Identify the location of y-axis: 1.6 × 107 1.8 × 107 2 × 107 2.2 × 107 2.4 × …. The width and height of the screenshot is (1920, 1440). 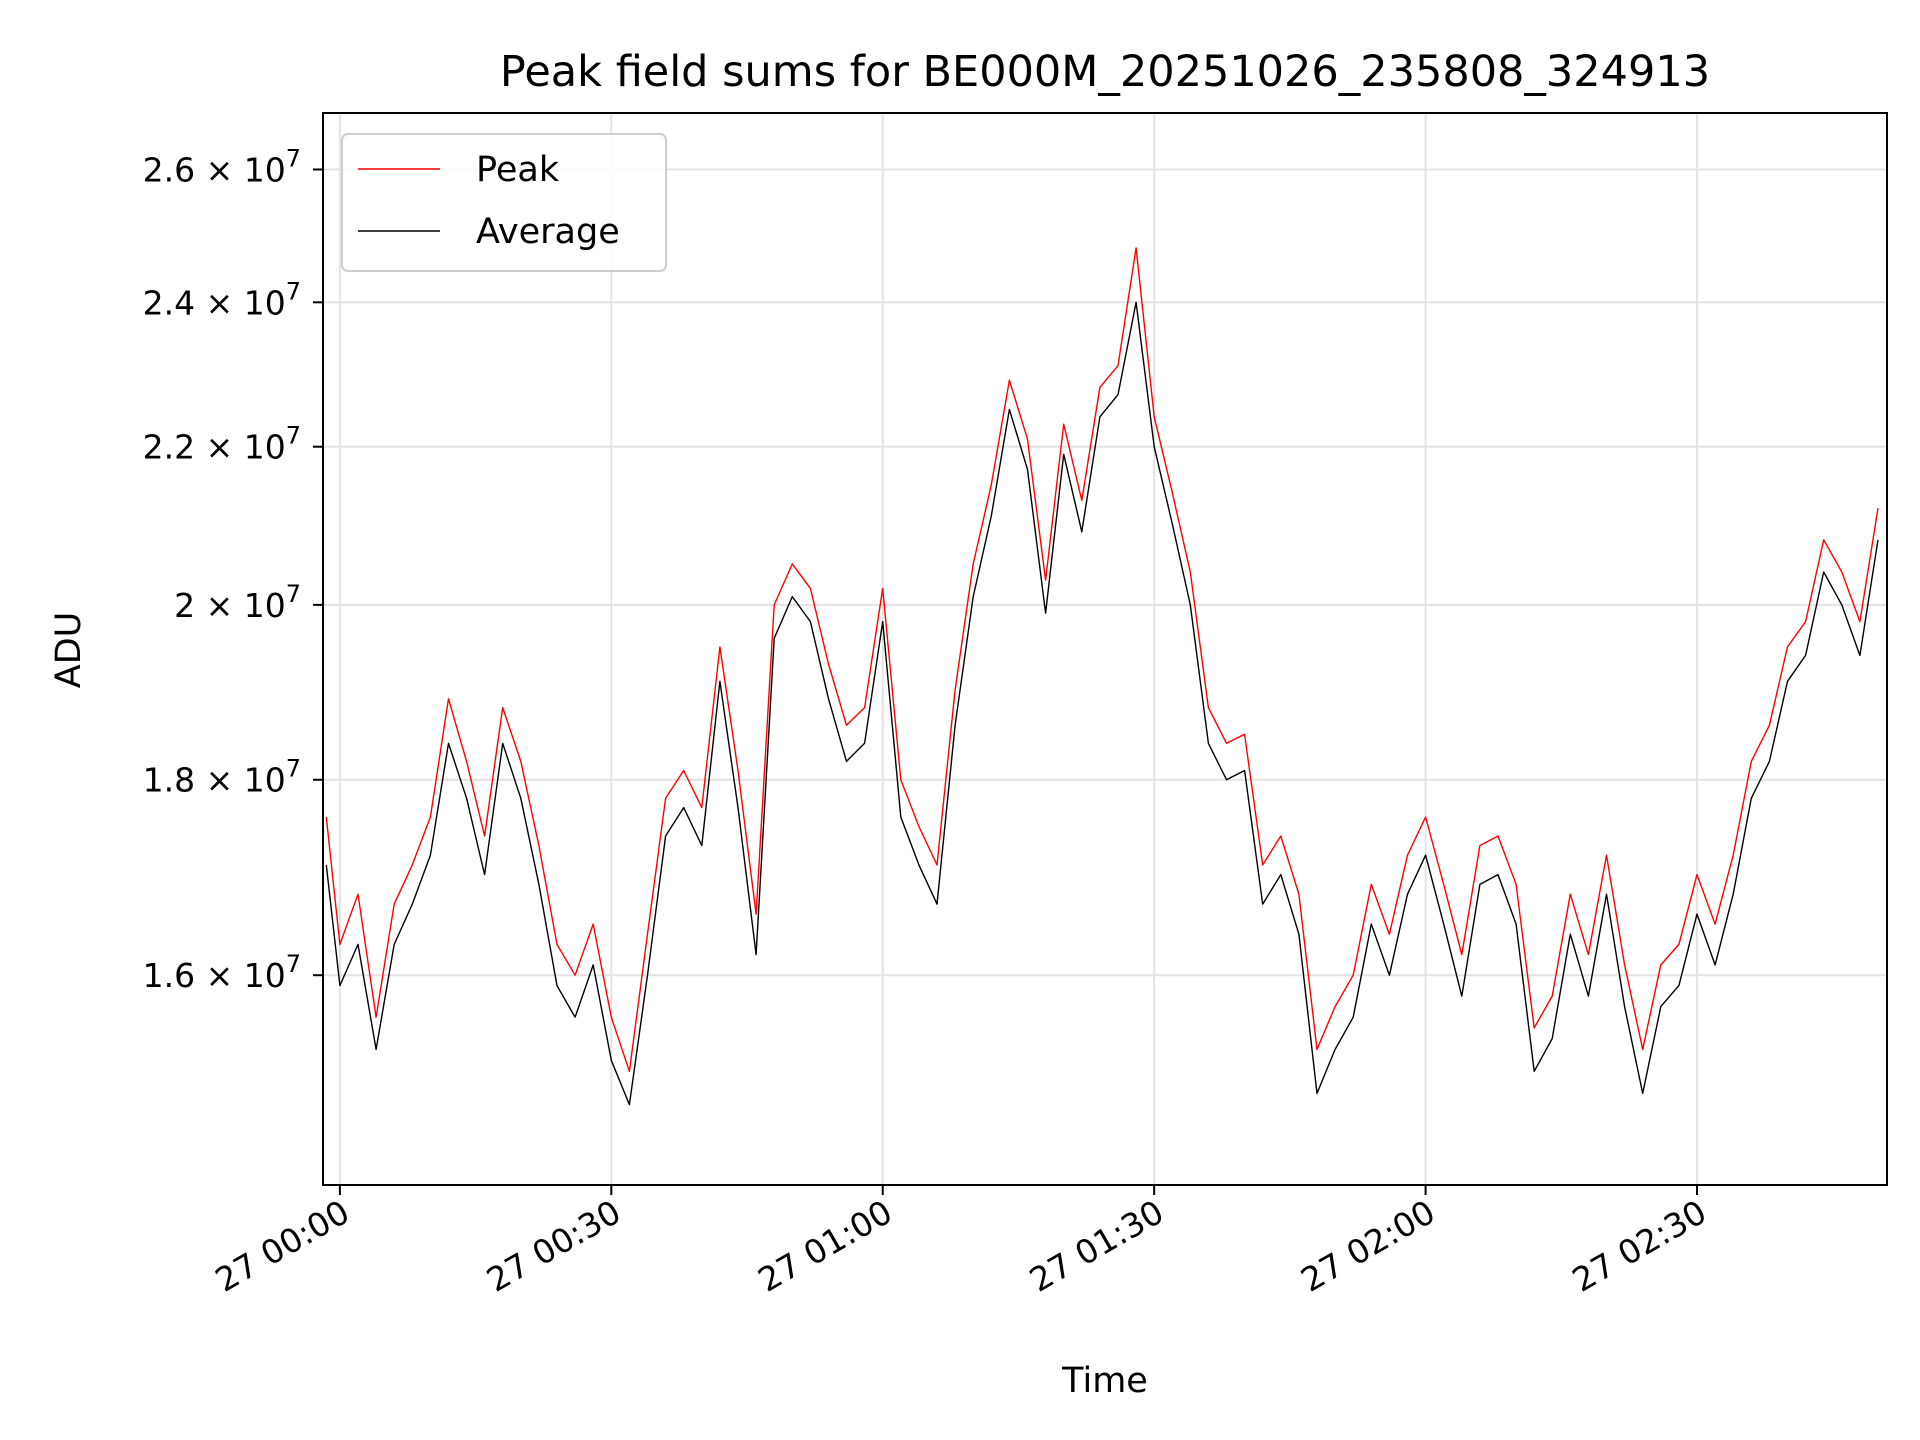
(233, 569).